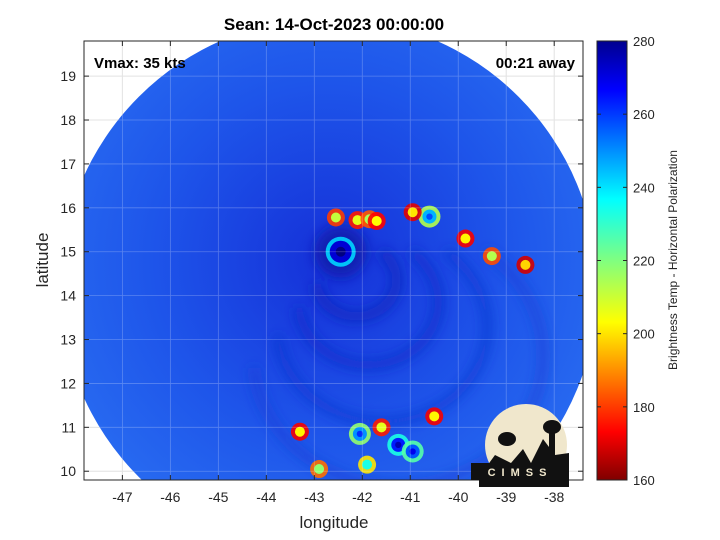 Image resolution: width=720 pixels, height=540 pixels. I want to click on y-tick-label: 19, so click(68, 76).